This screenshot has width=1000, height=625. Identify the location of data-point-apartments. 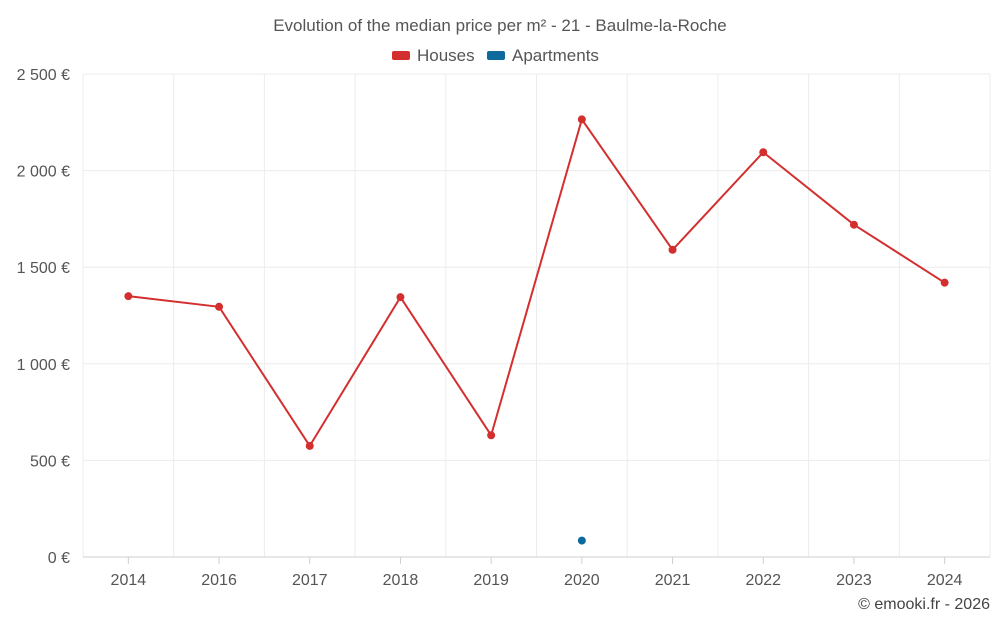
(581, 540).